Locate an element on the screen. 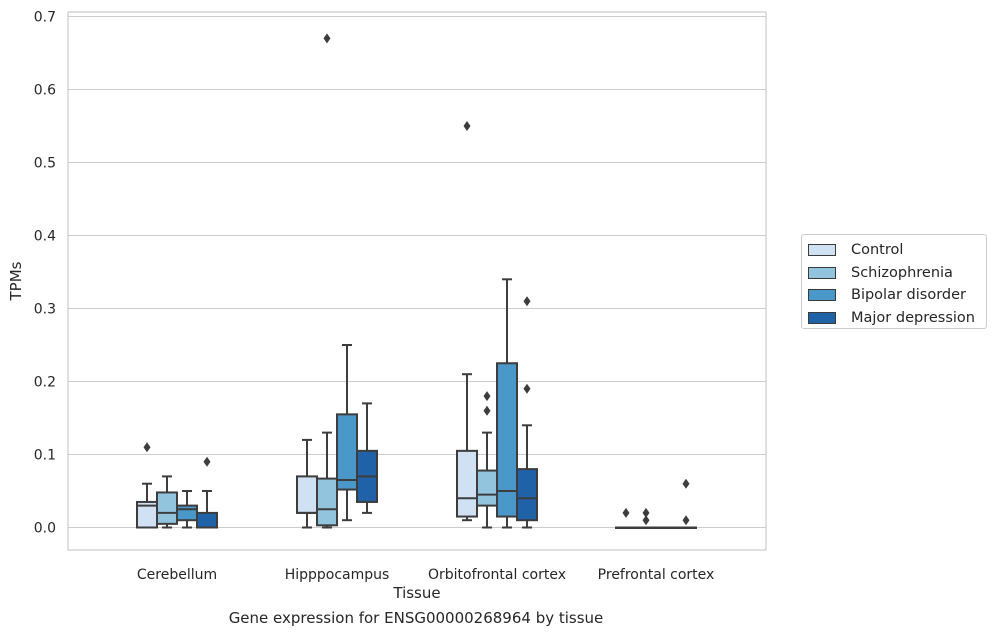 This screenshot has height=637, width=997. legend-item: Major depression is located at coordinates (897, 318).